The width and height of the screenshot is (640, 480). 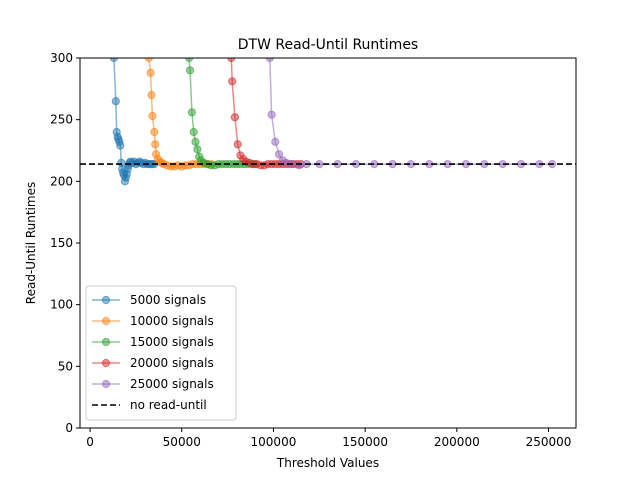 I want to click on legend-entry: 15000 signals, so click(x=153, y=342).